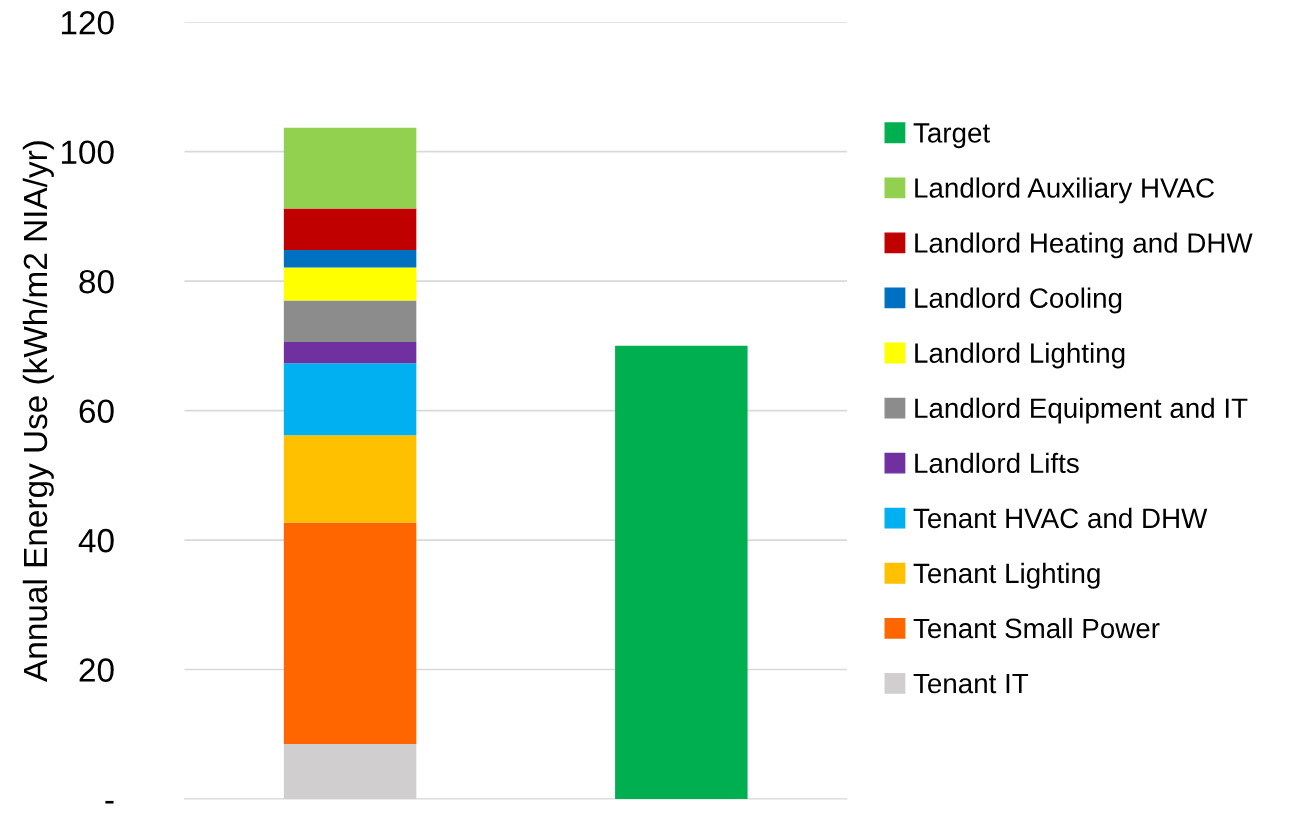  Describe the element at coordinates (87, 23) in the screenshot. I see `y-tick-label: 120` at that location.